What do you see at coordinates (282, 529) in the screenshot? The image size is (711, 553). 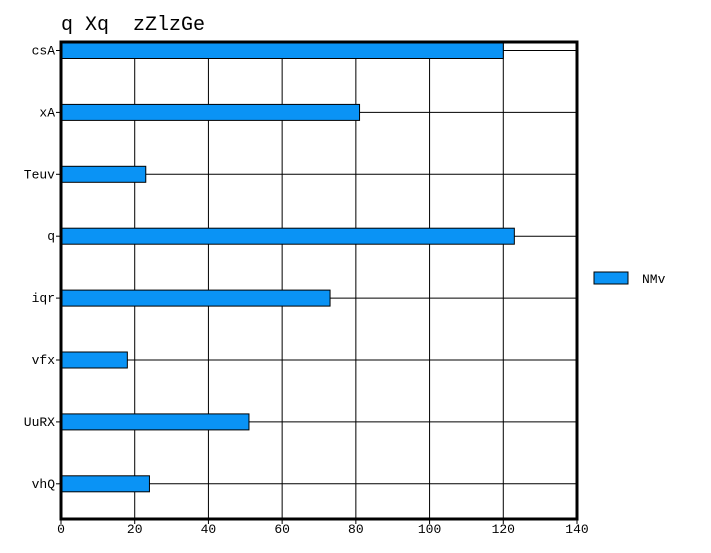 I see `x-tick-label: 60` at bounding box center [282, 529].